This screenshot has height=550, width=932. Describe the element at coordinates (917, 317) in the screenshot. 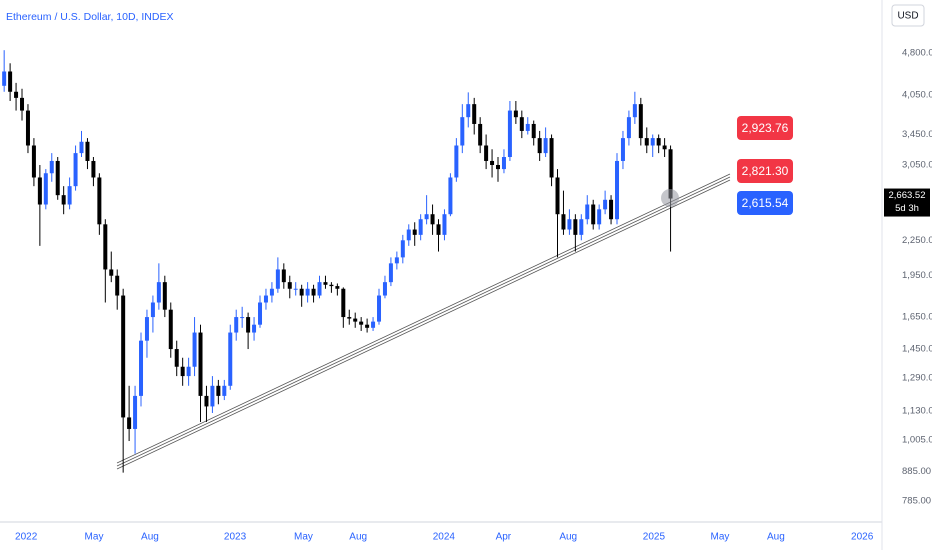

I see `y-tick-label: 1,650.00` at that location.